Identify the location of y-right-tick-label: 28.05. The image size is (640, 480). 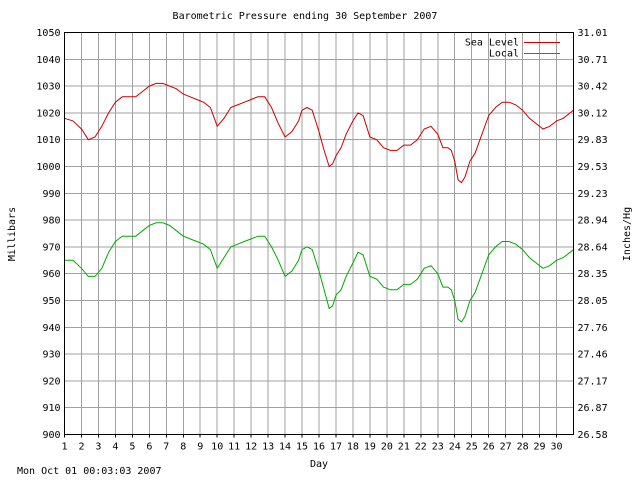
(593, 301).